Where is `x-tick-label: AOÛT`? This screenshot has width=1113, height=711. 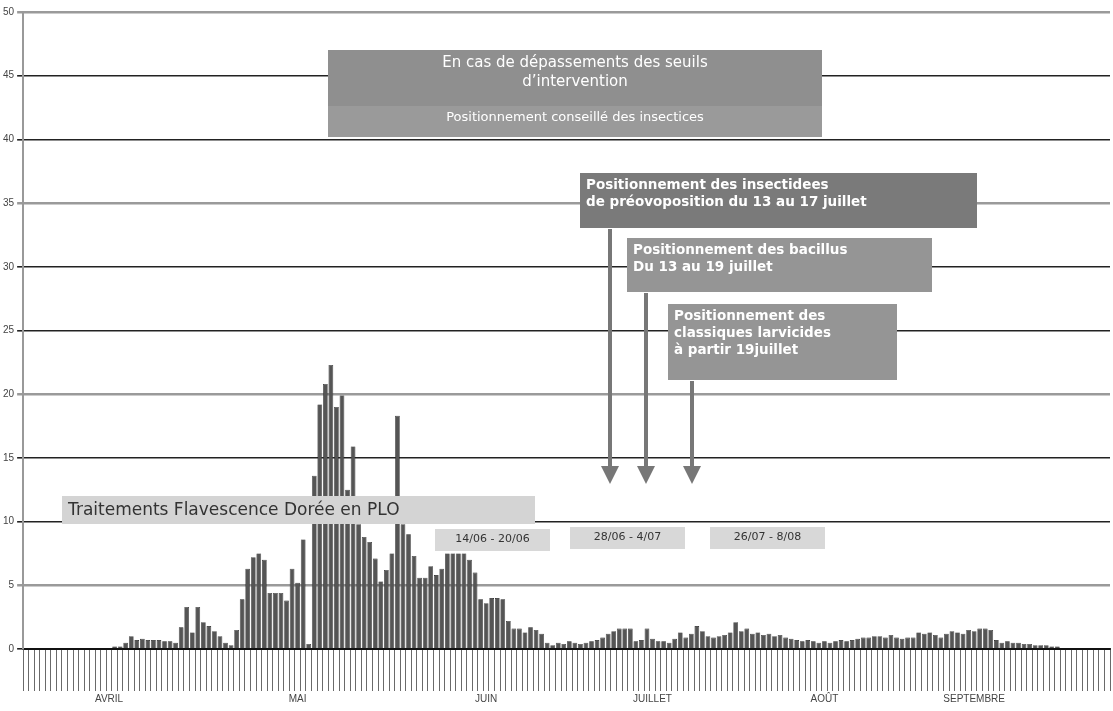
x-tick-label: AOÛT is located at coordinates (824, 697).